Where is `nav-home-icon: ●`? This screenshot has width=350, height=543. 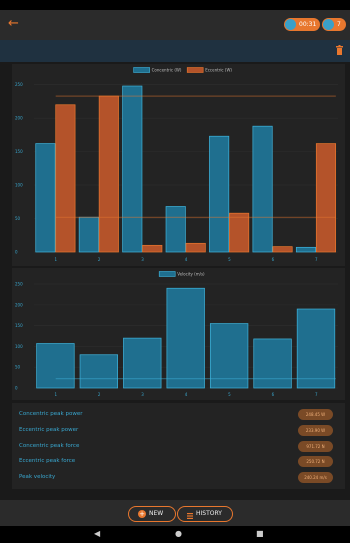
nav-home-icon: ● is located at coordinates (178, 533).